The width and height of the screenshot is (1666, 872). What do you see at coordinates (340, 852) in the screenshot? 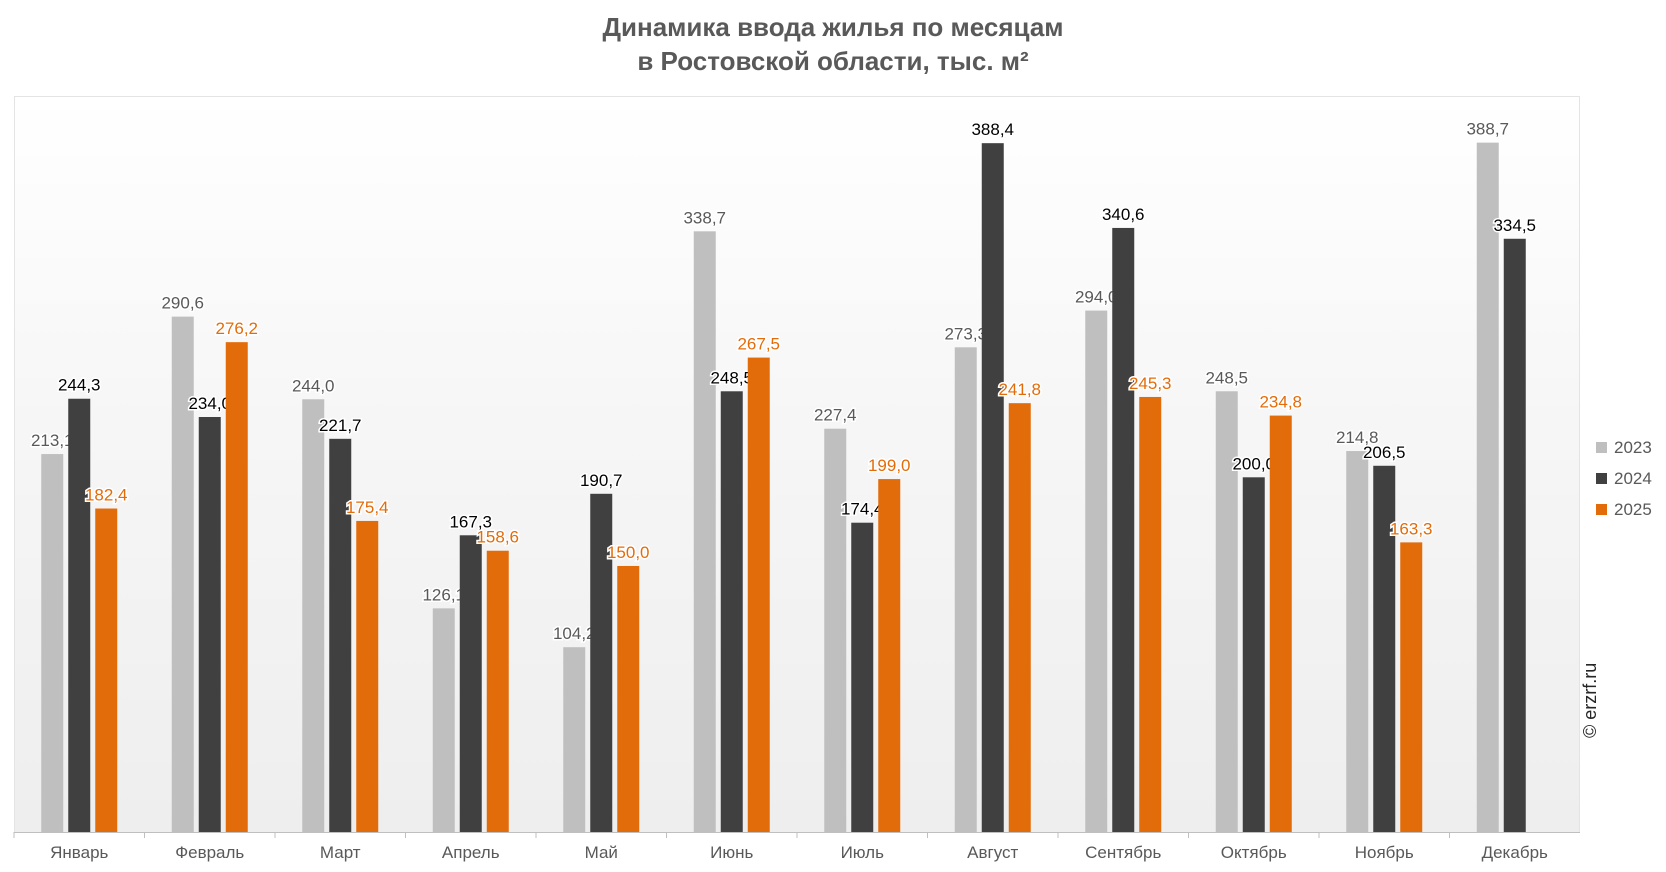
I see `x-tick-label: Март` at bounding box center [340, 852].